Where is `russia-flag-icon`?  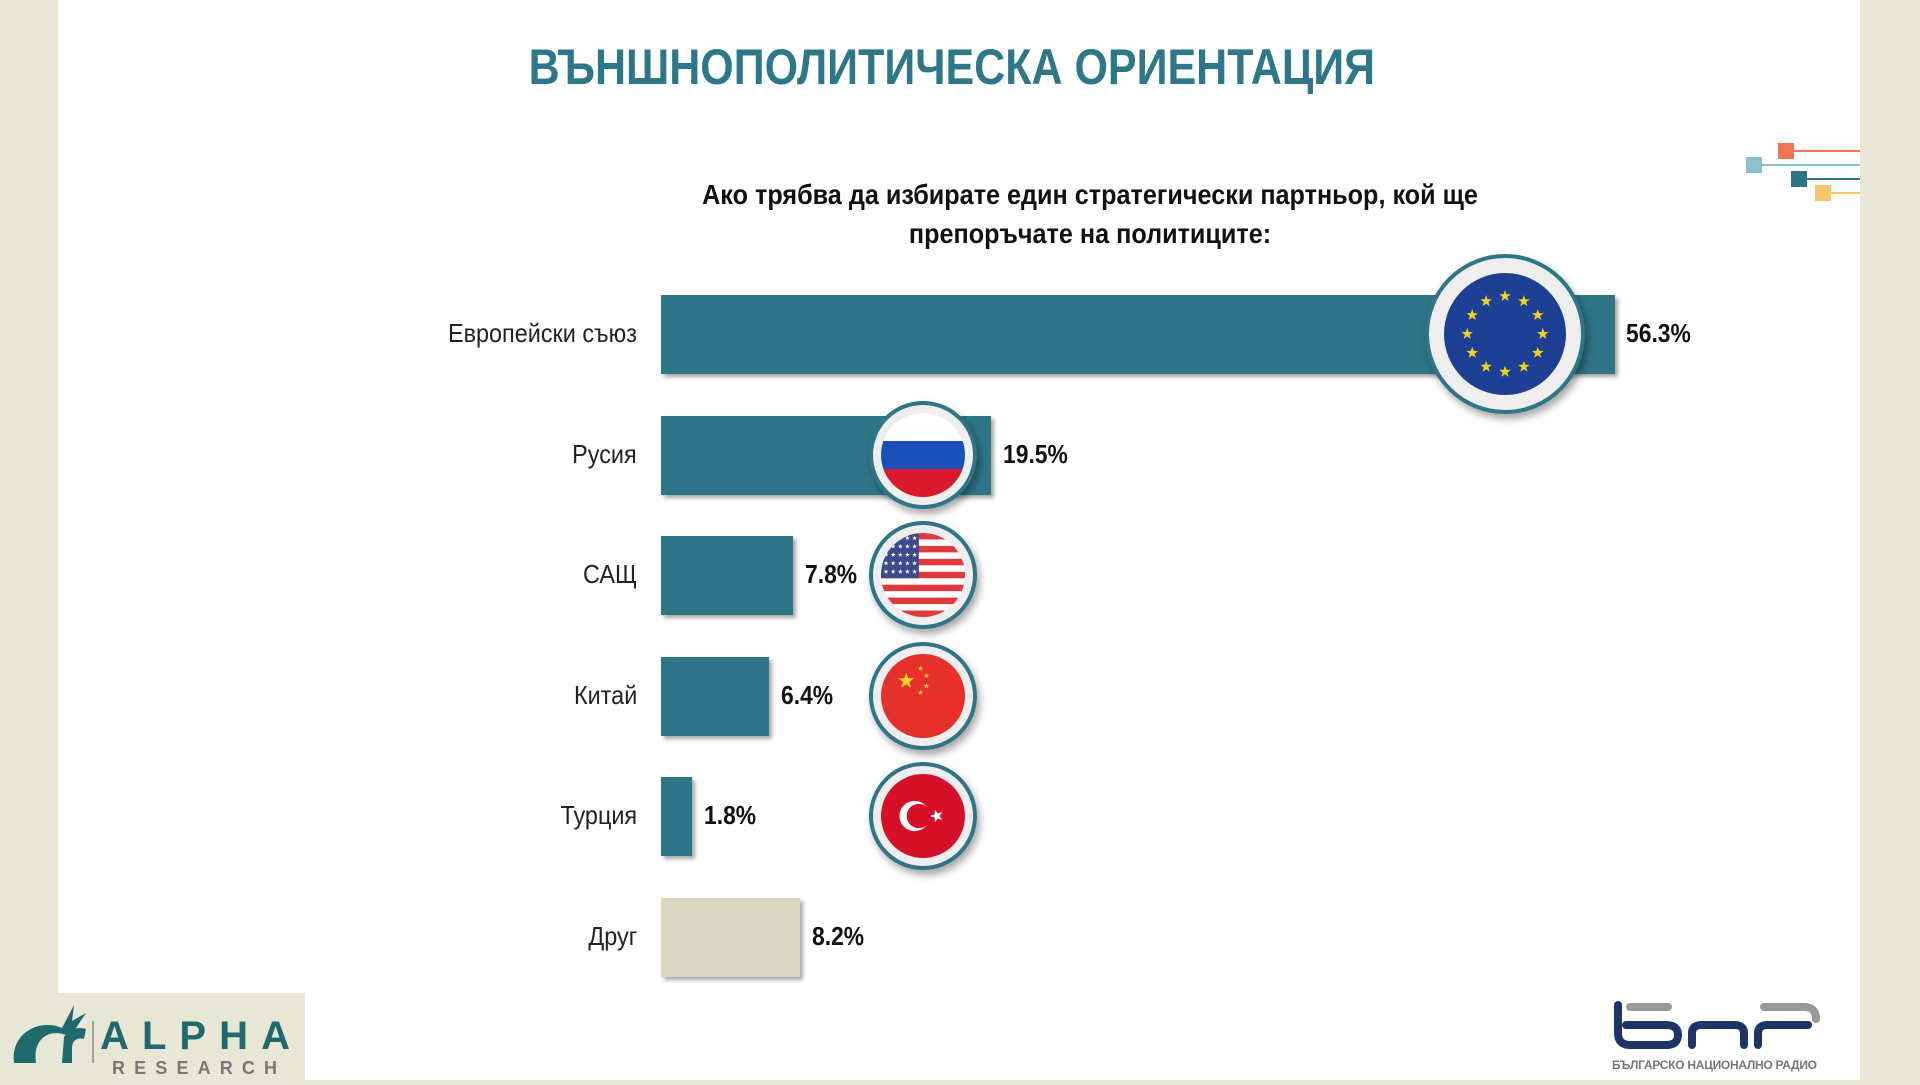 russia-flag-icon is located at coordinates (923, 454).